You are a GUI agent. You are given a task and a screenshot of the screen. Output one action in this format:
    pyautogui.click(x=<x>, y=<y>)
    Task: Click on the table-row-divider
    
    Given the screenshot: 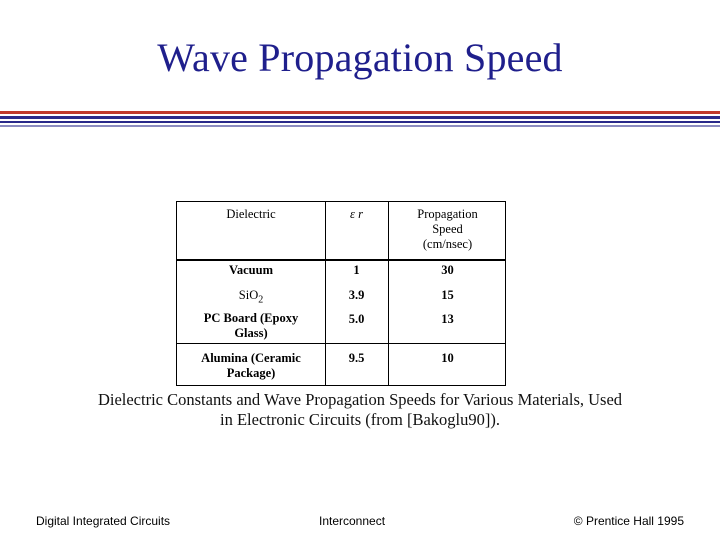 What is the action you would take?
    pyautogui.click(x=341, y=343)
    